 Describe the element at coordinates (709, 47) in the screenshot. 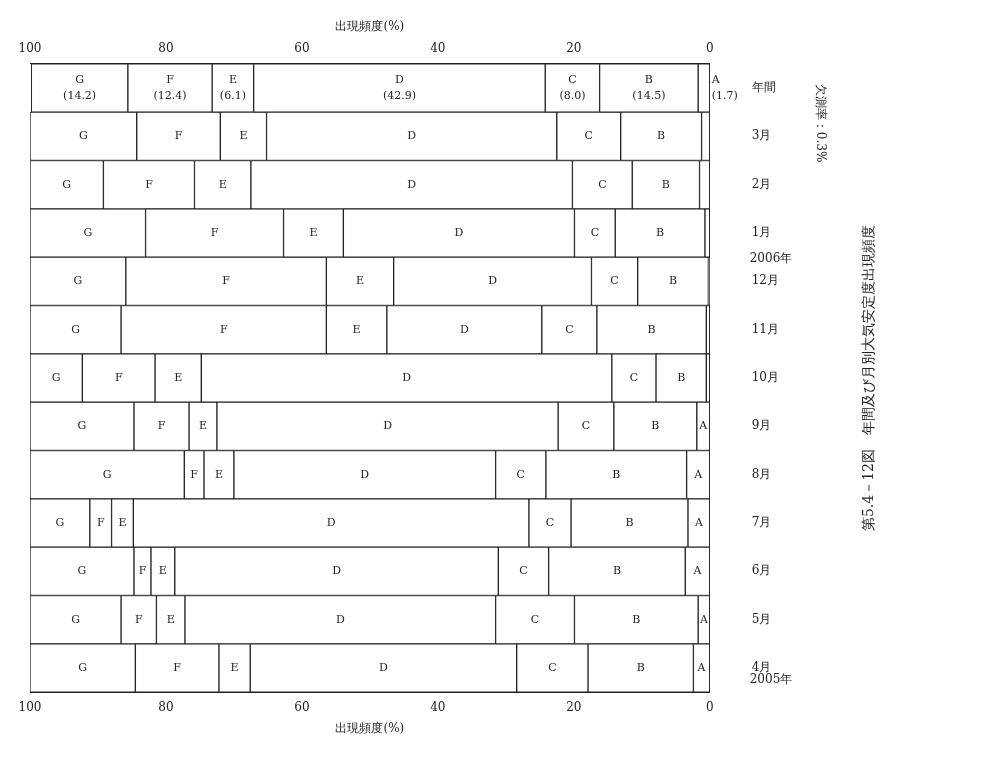

I see `x2-tick-label: 0` at that location.